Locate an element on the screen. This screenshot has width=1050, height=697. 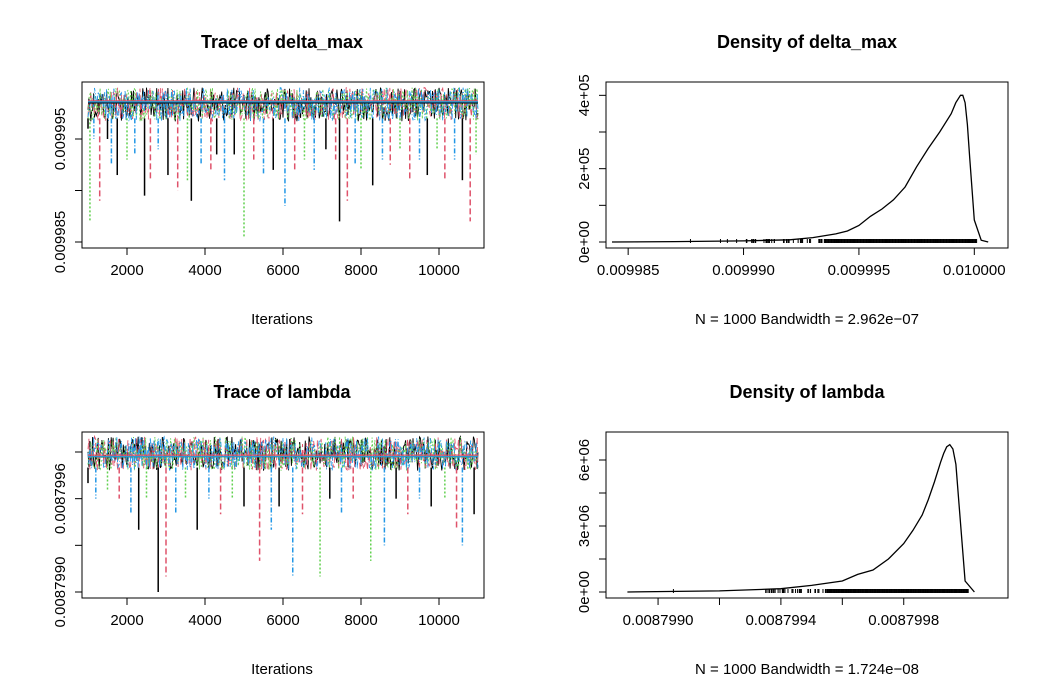
y-tick-label: 2e+05 is located at coordinates (584, 169).